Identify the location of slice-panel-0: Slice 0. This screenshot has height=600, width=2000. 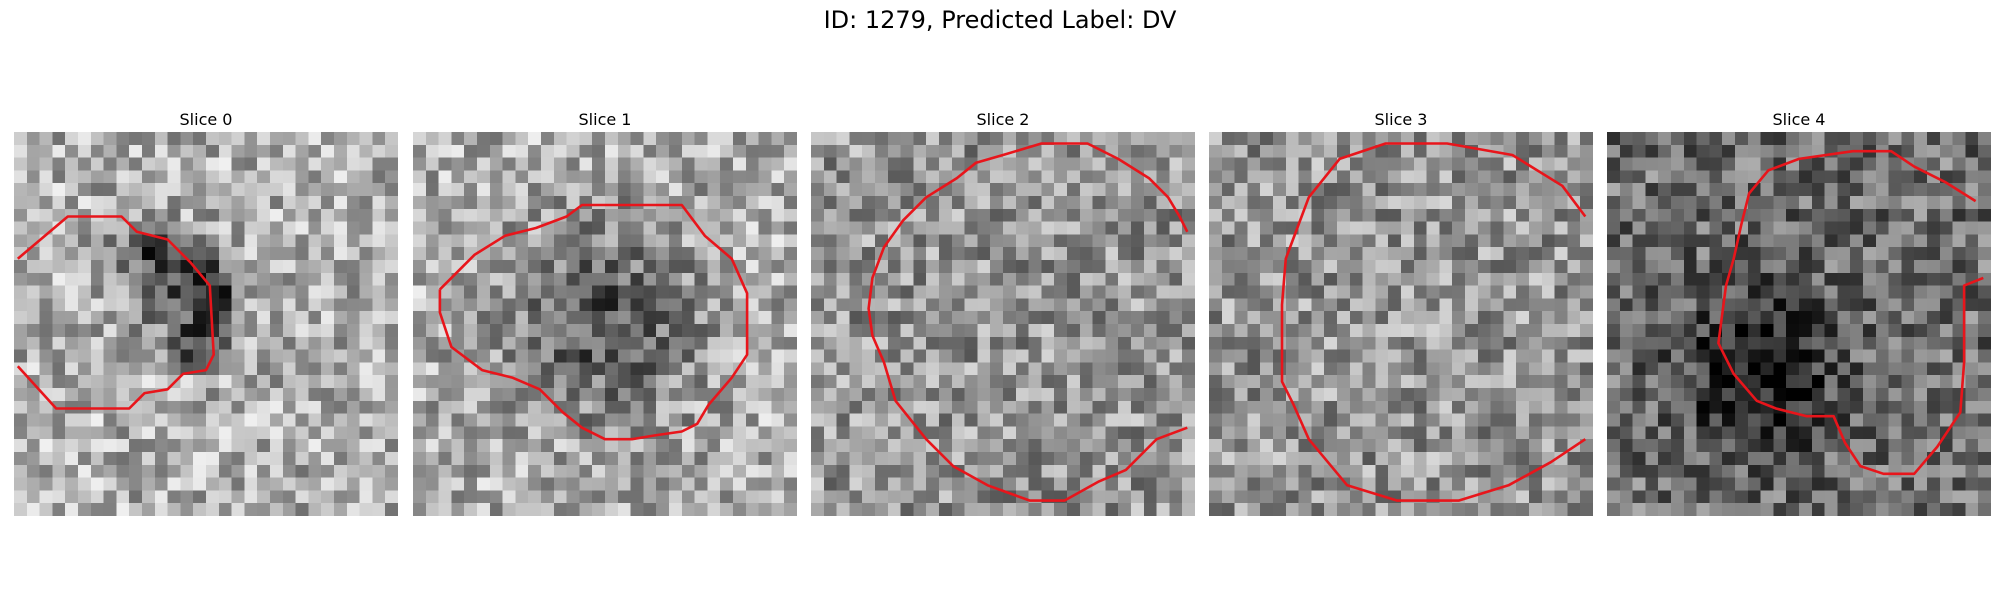
(206, 312).